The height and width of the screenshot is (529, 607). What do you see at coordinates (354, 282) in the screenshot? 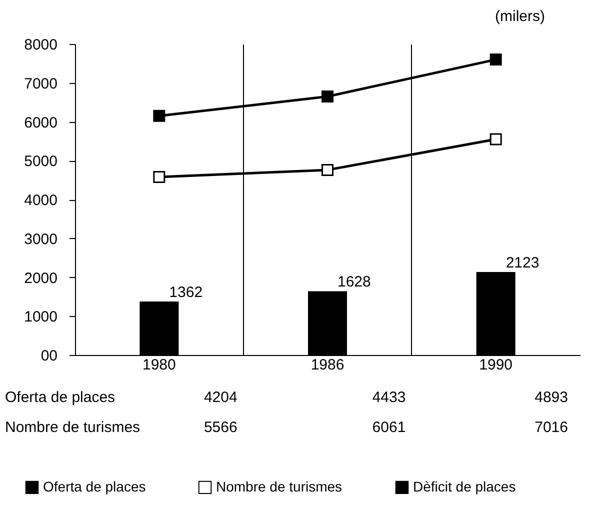
I see `data-label: 1628` at bounding box center [354, 282].